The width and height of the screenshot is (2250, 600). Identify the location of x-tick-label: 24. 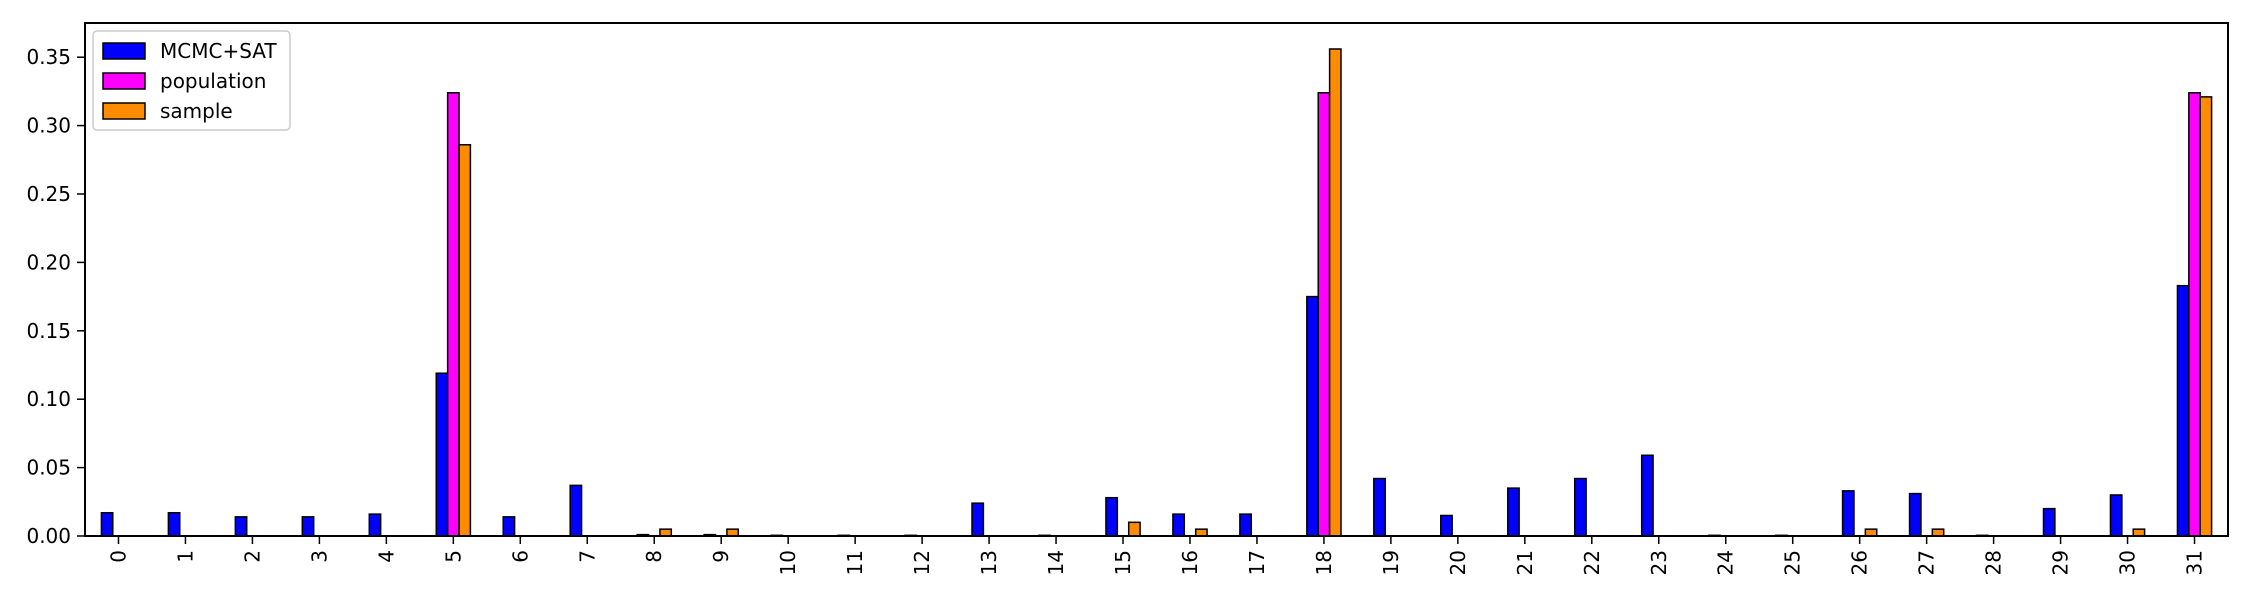
(1726, 562).